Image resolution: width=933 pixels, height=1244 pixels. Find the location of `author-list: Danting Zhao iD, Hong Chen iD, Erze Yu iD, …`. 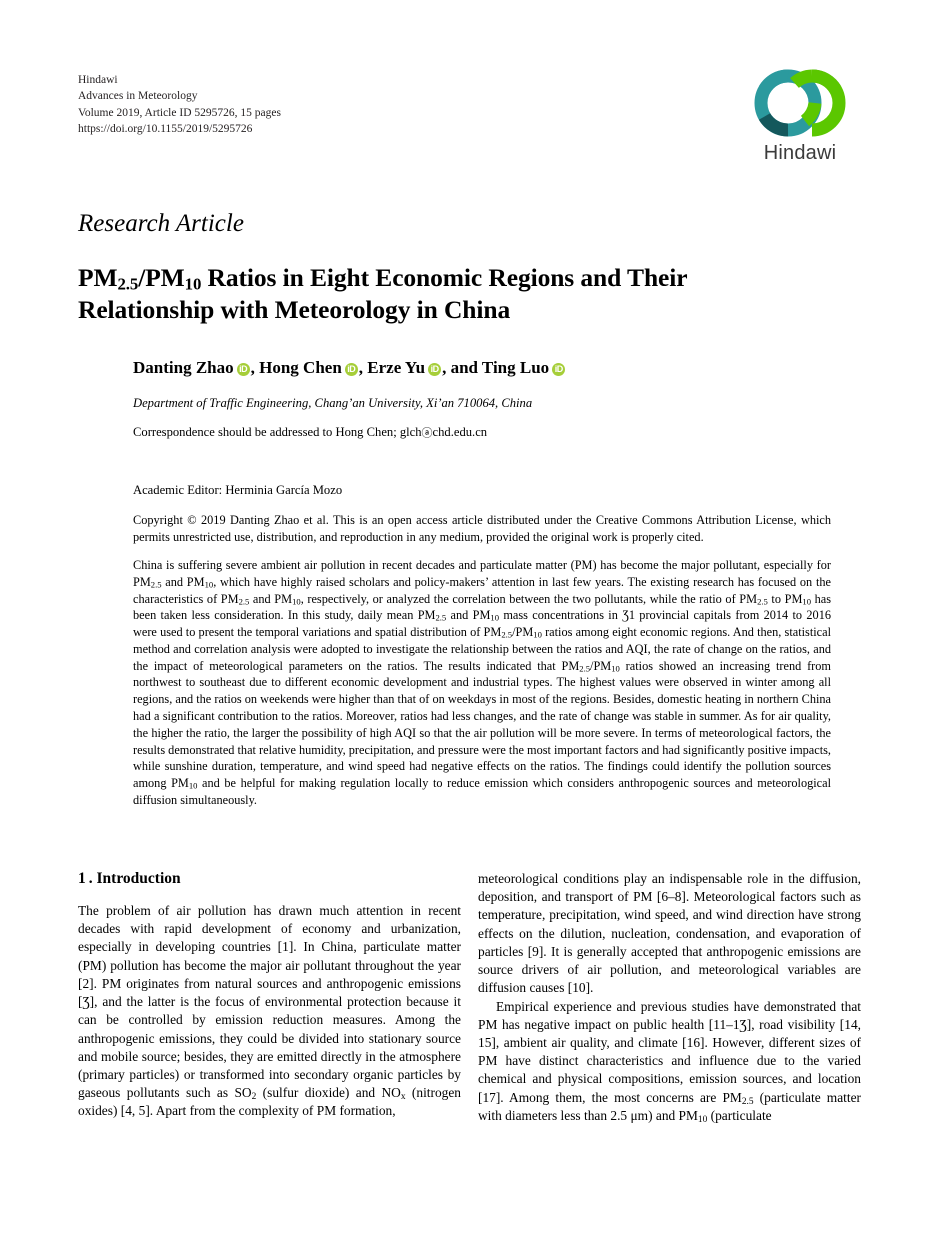

author-list: Danting Zhao iD, Hong Chen iD, Erze Yu iD, … is located at coordinates (483, 368).